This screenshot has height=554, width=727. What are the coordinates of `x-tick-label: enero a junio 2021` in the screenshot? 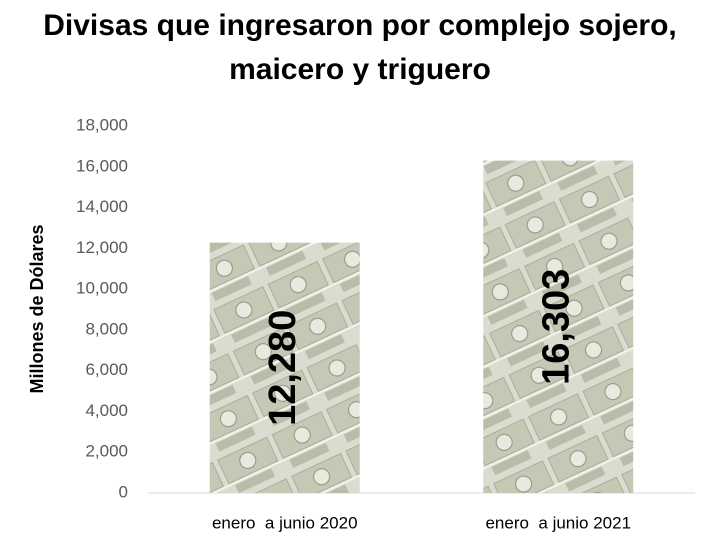 It's located at (558, 522).